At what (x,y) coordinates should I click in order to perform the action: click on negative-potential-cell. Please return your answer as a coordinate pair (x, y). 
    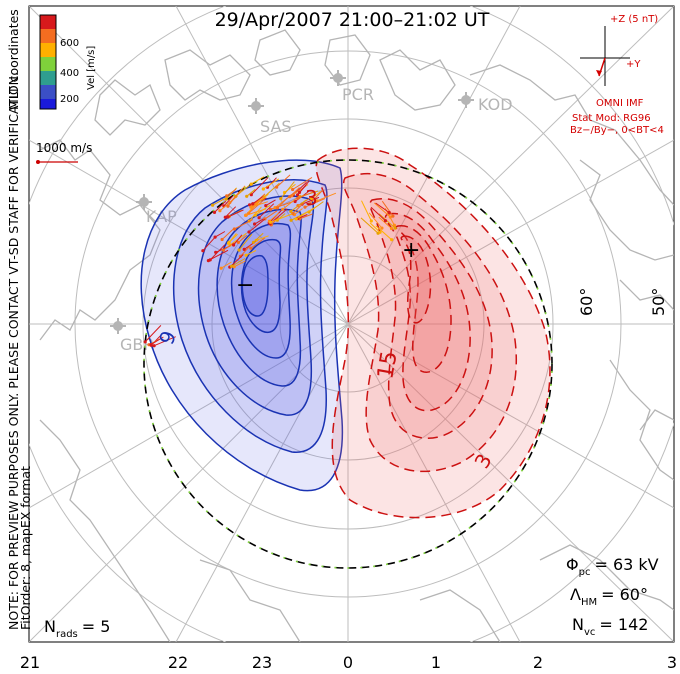
    Looking at the image, I should click on (242, 325).